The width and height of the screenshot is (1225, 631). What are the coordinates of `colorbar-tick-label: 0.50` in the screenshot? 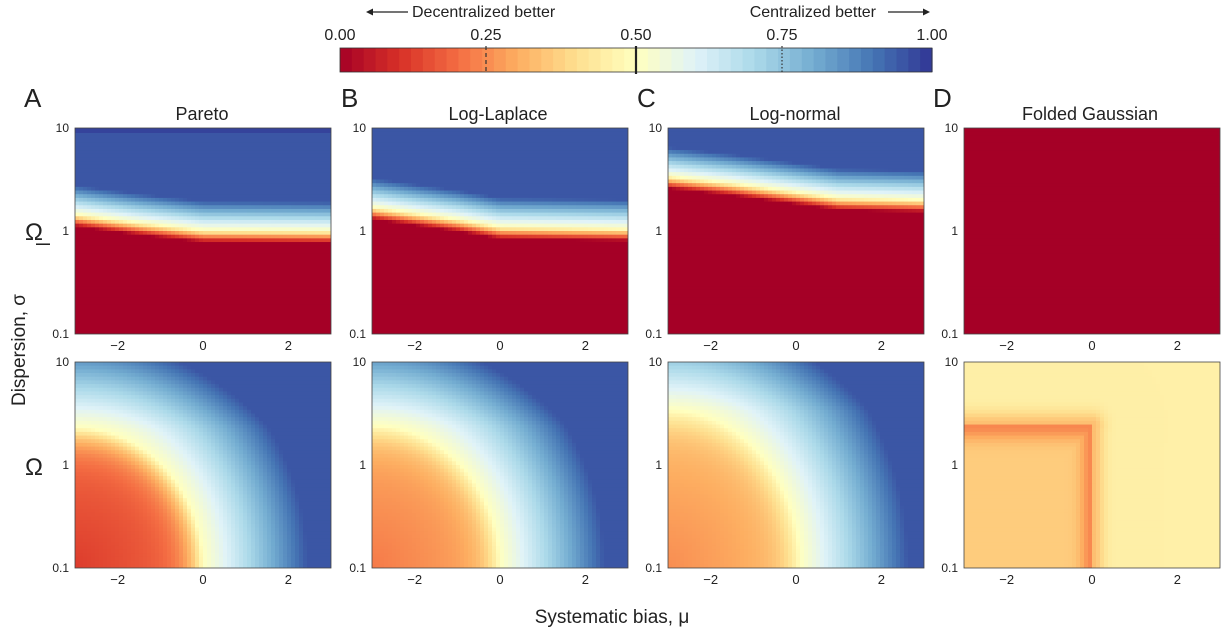 It's located at (635, 35).